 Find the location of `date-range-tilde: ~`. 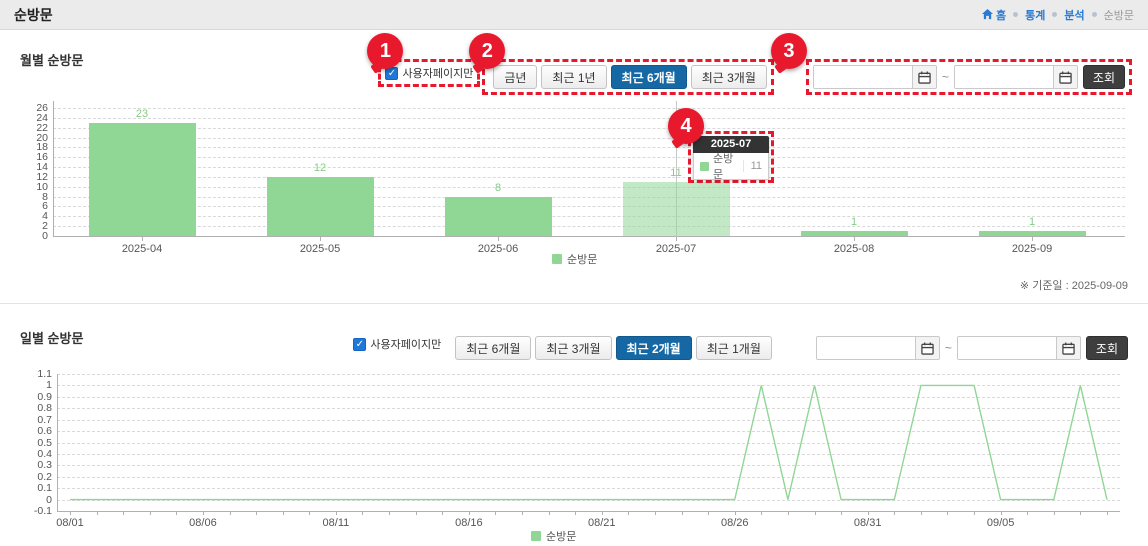

date-range-tilde: ~ is located at coordinates (948, 348).